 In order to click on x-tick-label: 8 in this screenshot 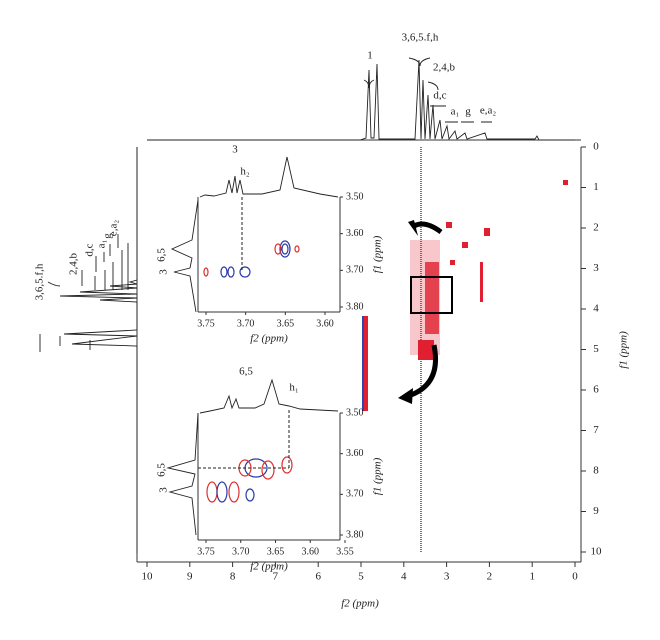, I will do `click(233, 577)`.